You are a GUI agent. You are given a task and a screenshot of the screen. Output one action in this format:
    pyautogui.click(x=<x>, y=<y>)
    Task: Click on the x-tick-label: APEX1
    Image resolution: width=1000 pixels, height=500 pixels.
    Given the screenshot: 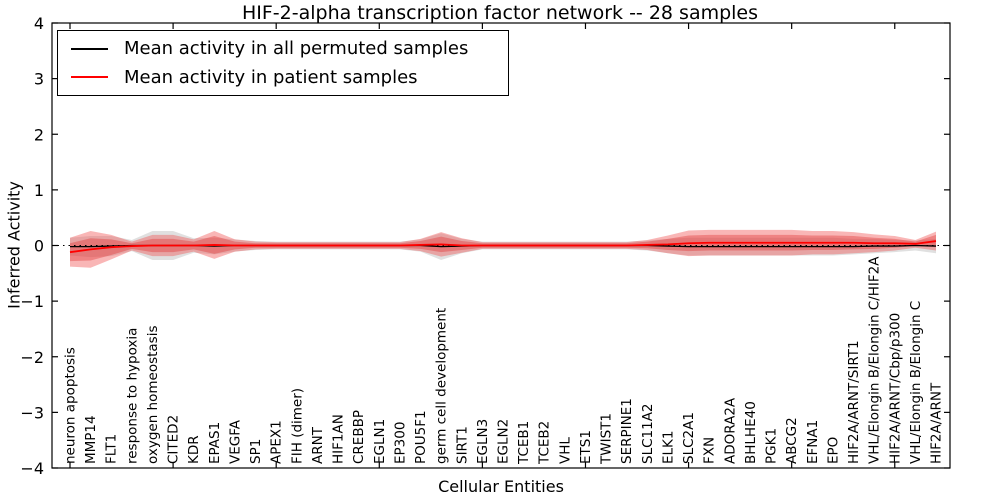 What is the action you would take?
    pyautogui.click(x=277, y=442)
    